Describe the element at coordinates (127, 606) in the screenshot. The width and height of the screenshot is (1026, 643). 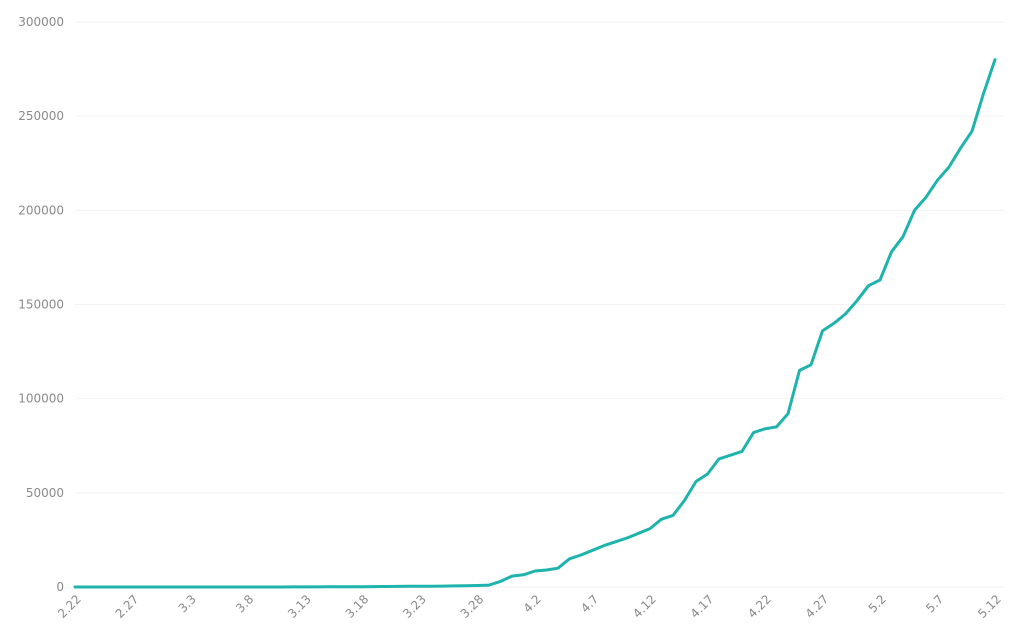
I see `x-tick-label: 2.27` at that location.